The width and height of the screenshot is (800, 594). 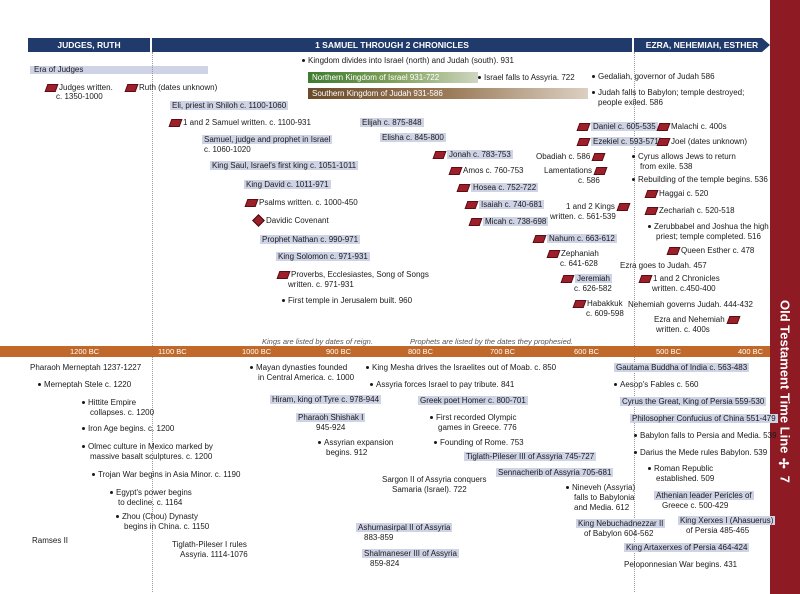 I want to click on entry: Malachi c. 400s, so click(x=691, y=127).